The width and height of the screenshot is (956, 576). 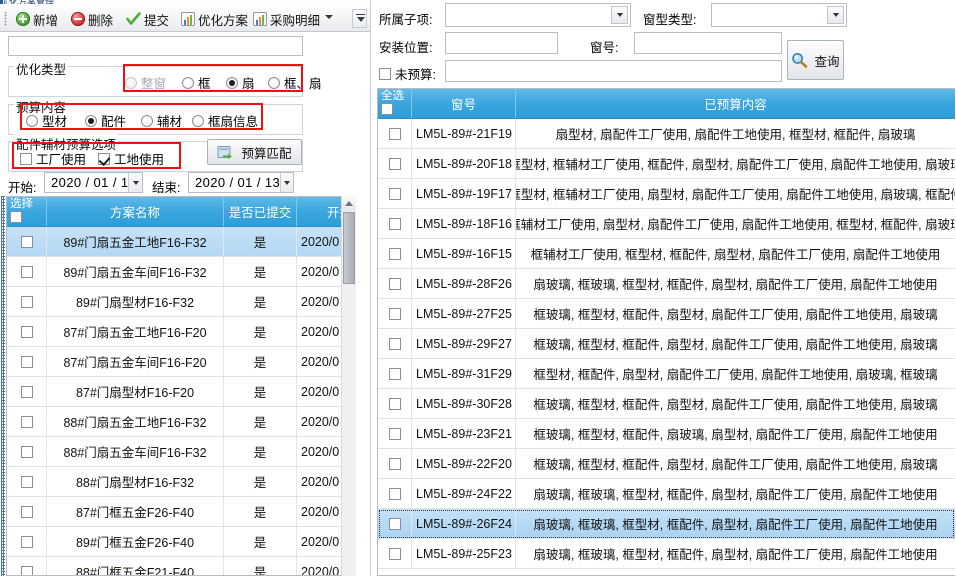 I want to click on table-row: 89#门扇型材F16-F32 是 2020/0, so click(x=181, y=302).